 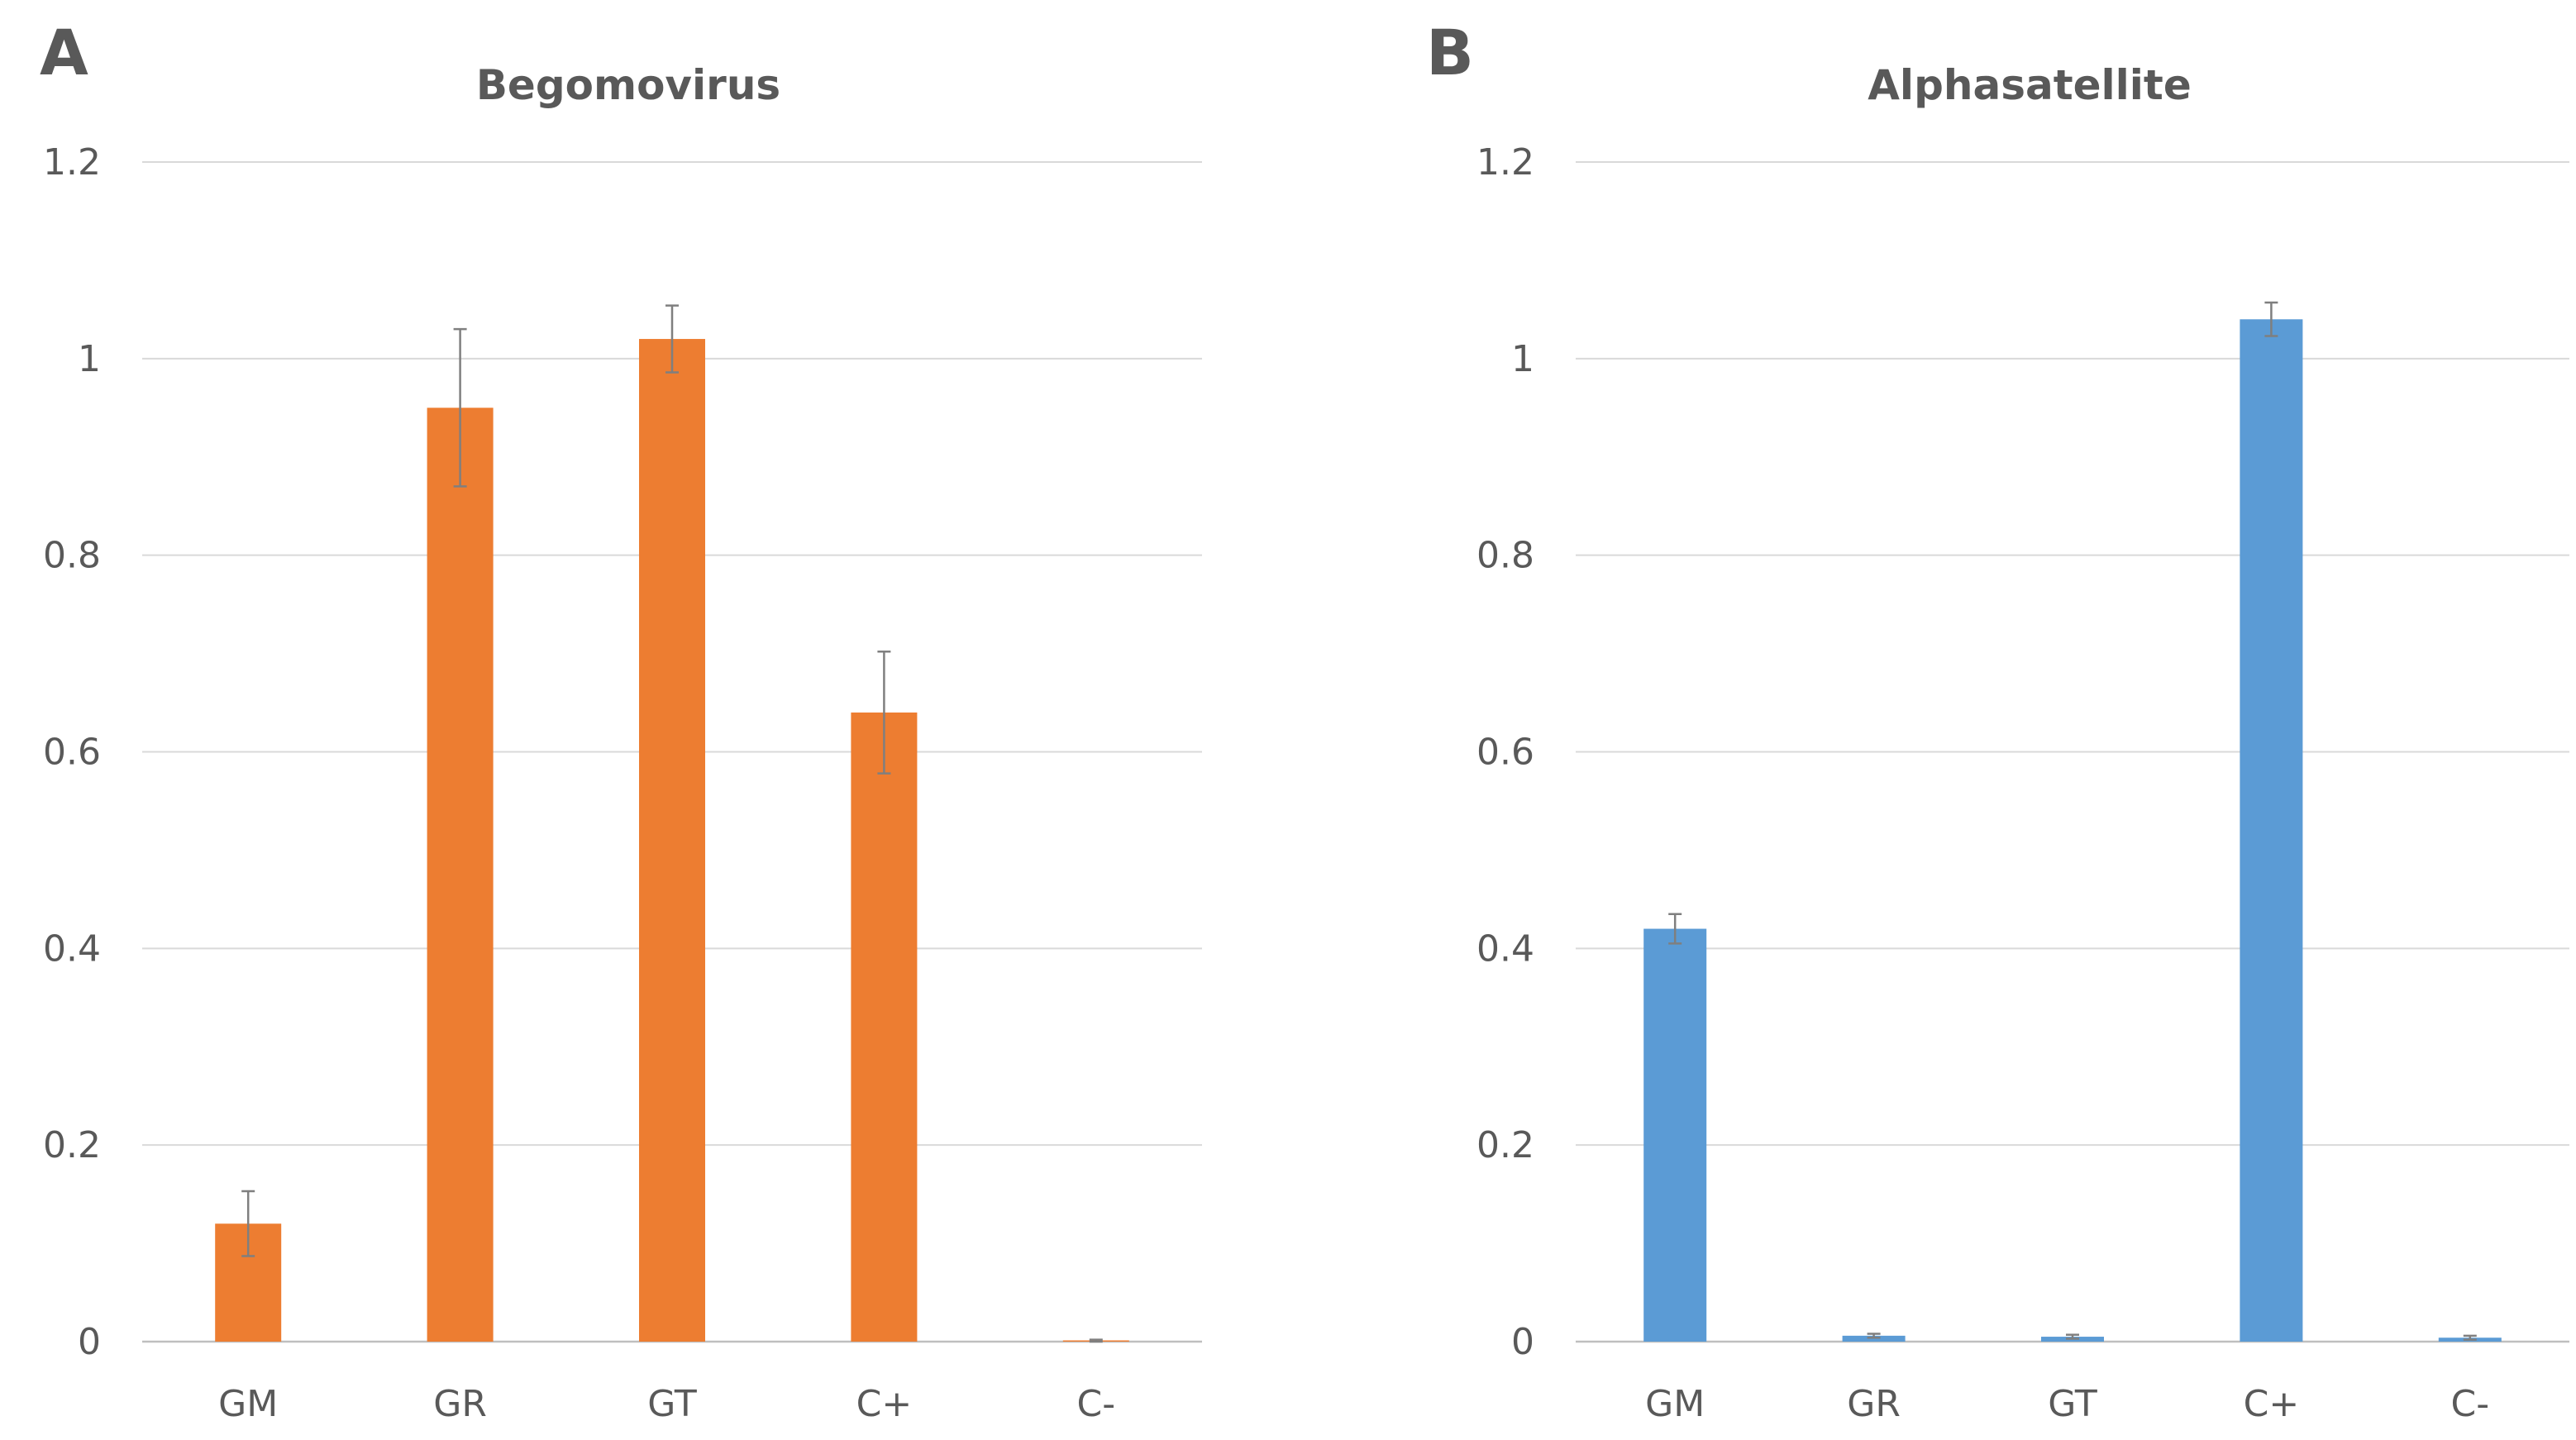 I want to click on error-bar-gm-b, so click(x=1675, y=929).